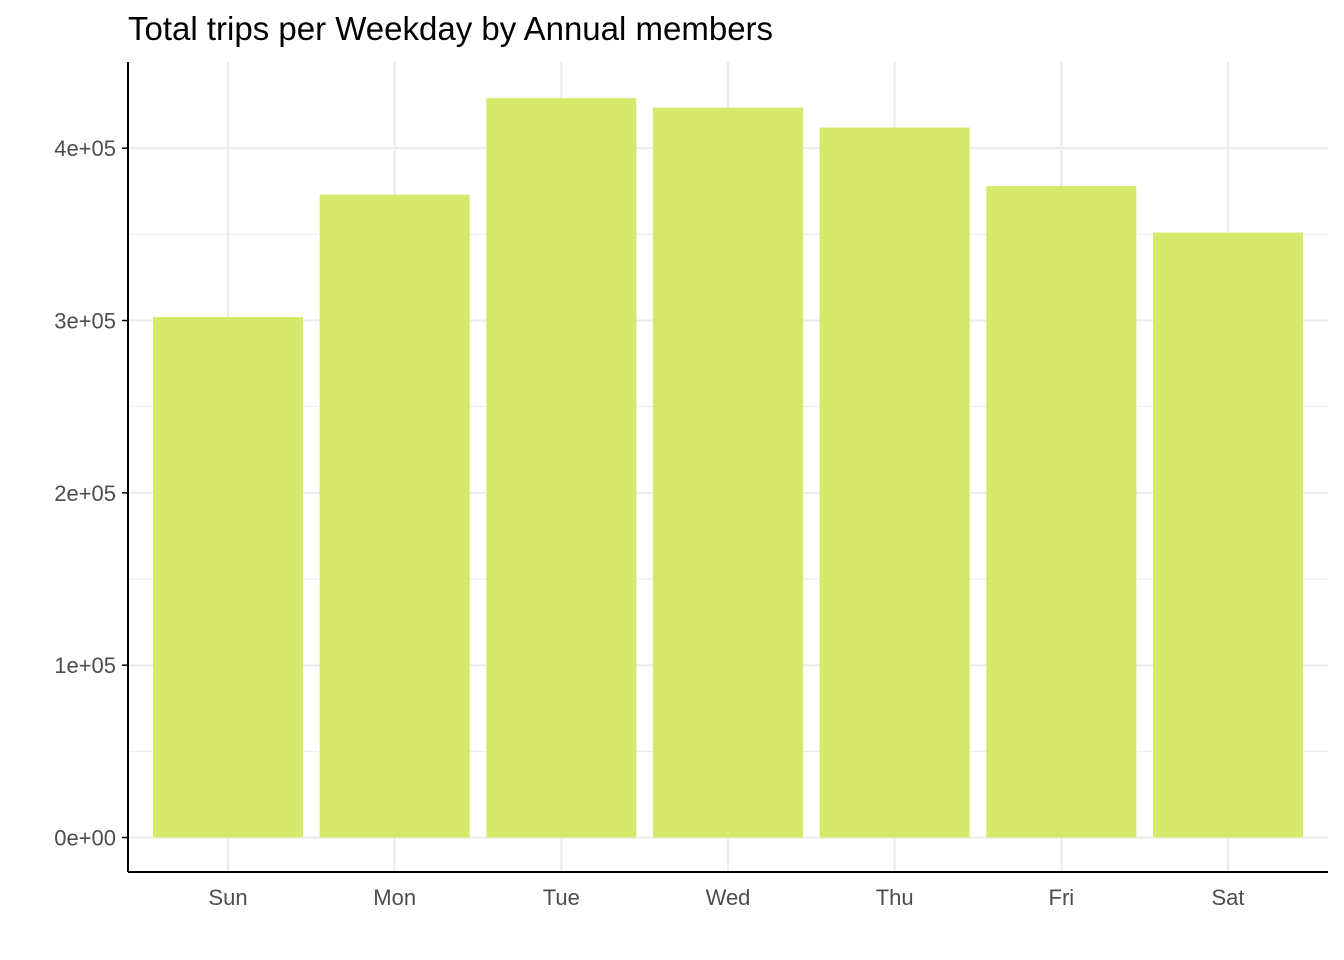 The image size is (1344, 960). Describe the element at coordinates (1062, 897) in the screenshot. I see `x-tick-label-fri: Fri` at that location.